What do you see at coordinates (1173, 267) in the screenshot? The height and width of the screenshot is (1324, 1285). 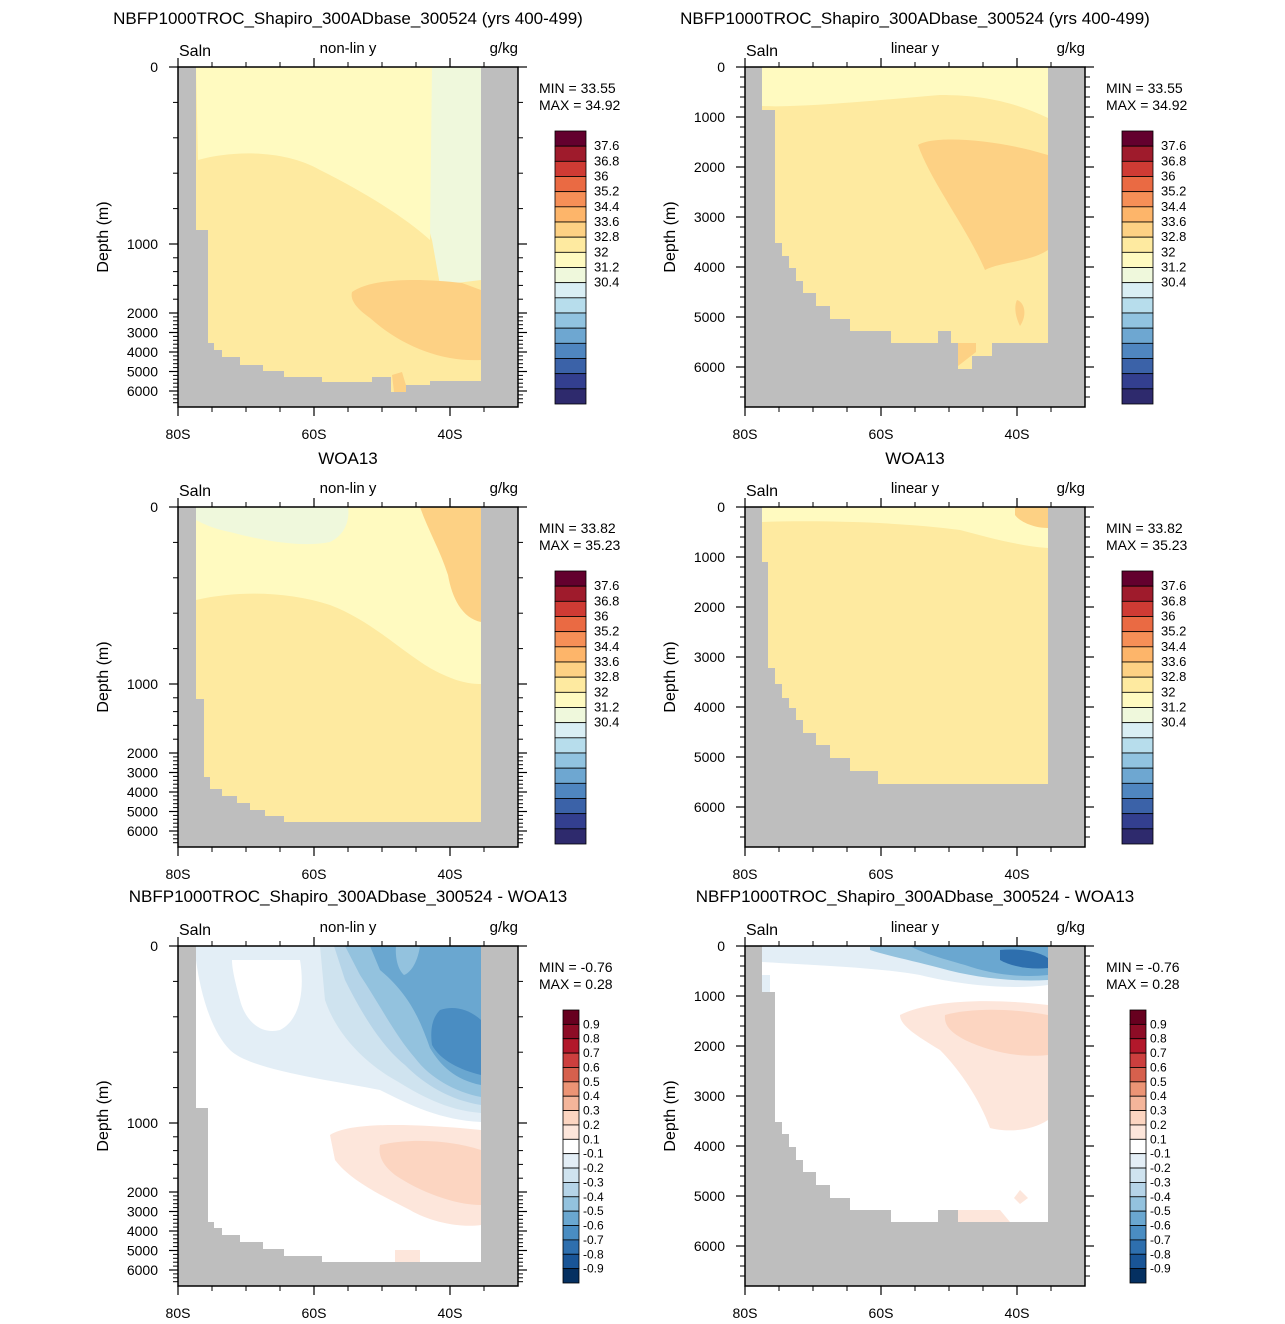 I see `colorbar-label: 31.2` at bounding box center [1173, 267].